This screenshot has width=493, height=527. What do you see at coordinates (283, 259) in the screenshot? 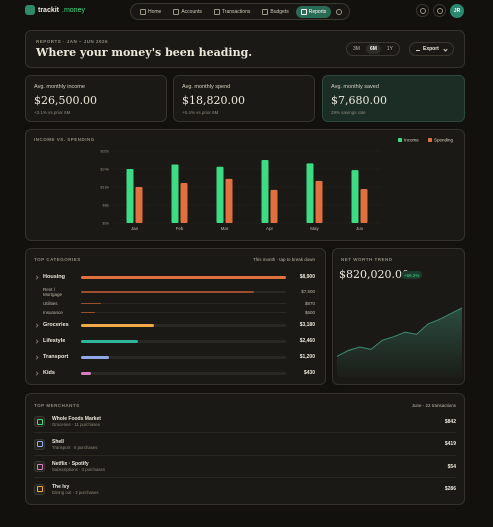
I see `card-subtitle: This month · tap to break down` at bounding box center [283, 259].